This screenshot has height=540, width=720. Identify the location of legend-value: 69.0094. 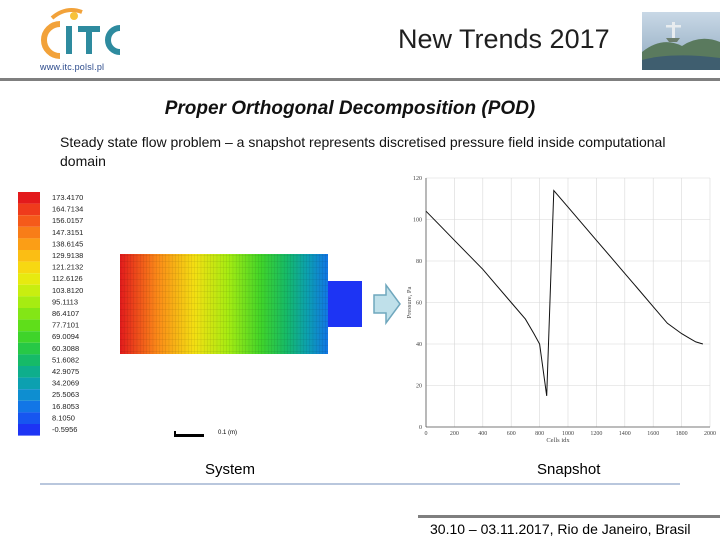
(65, 336).